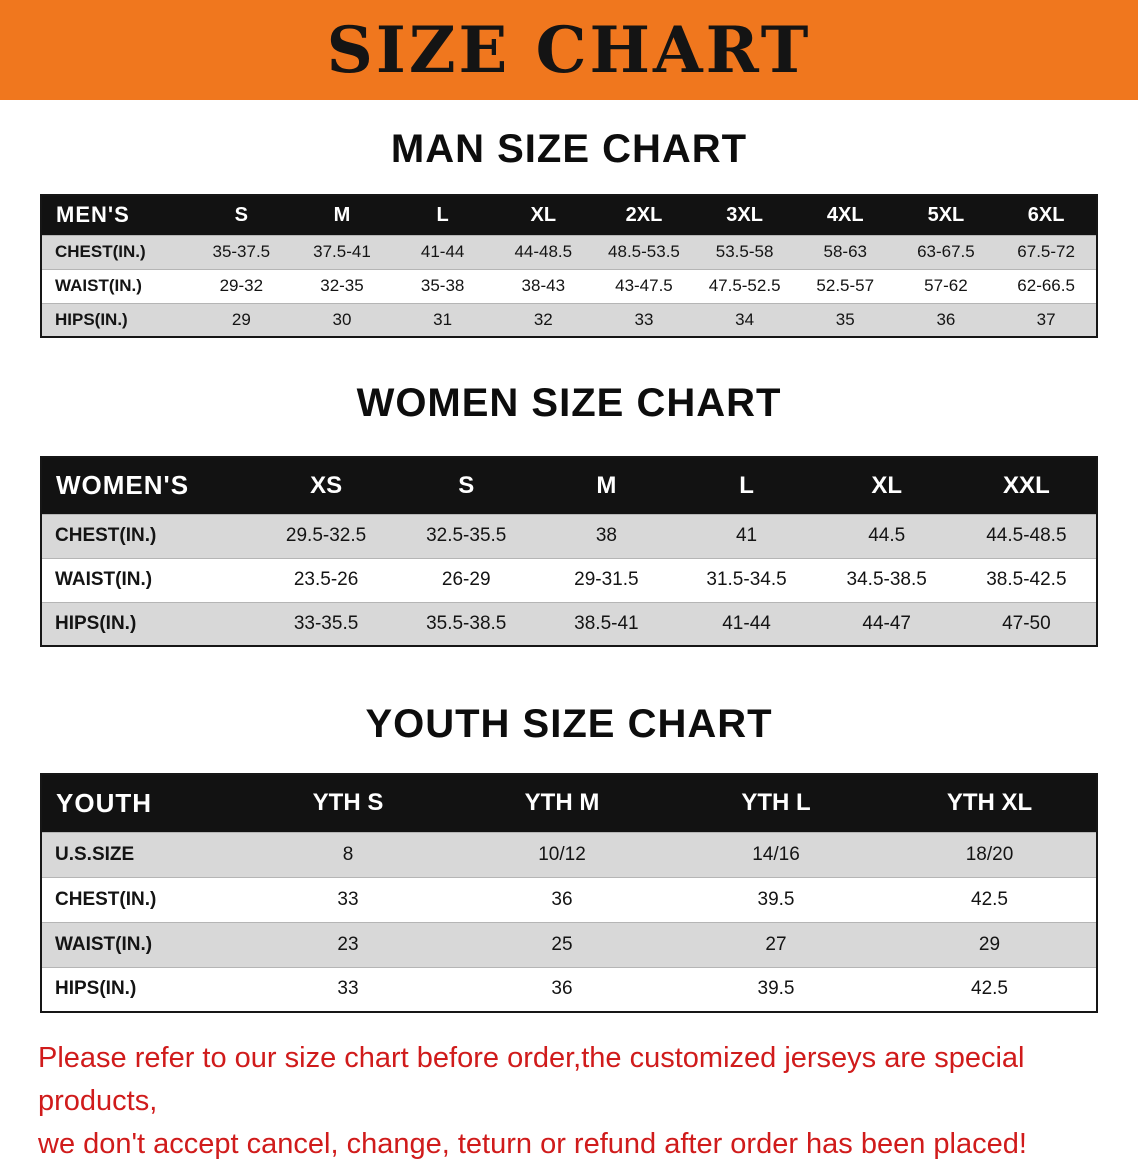  What do you see at coordinates (348, 944) in the screenshot?
I see `size-value: 23` at bounding box center [348, 944].